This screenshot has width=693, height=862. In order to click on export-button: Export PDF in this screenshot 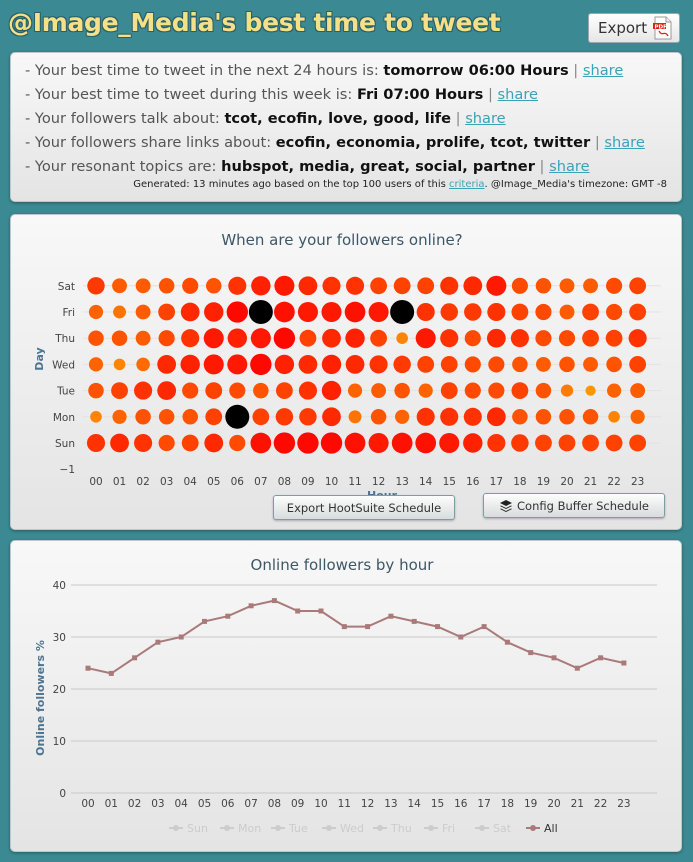, I will do `click(634, 28)`.